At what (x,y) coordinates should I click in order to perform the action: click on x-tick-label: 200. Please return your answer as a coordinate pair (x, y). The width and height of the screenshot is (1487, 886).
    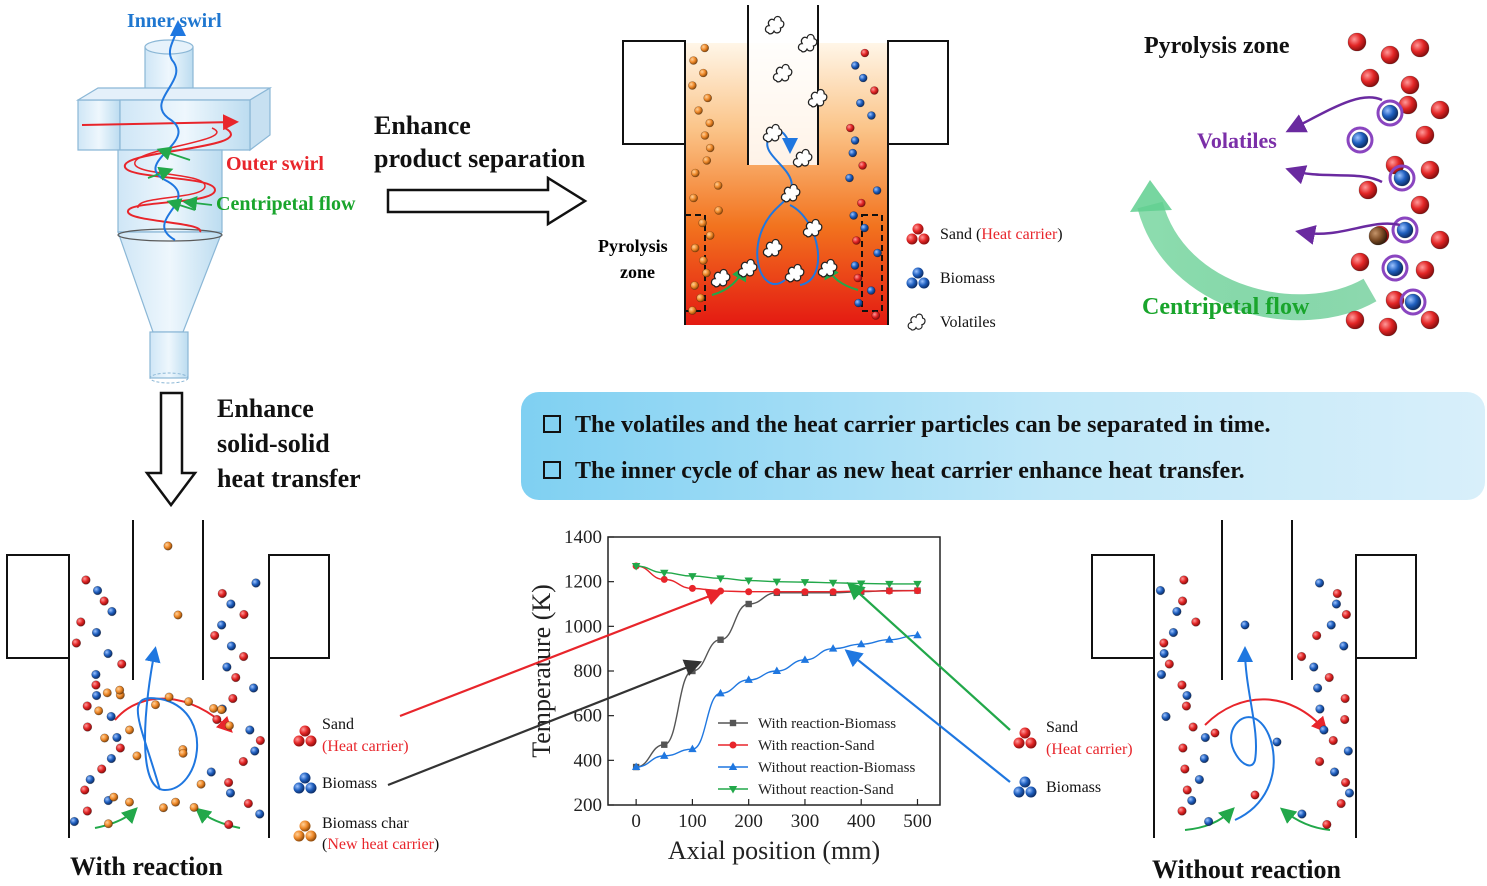
    Looking at the image, I should click on (748, 821).